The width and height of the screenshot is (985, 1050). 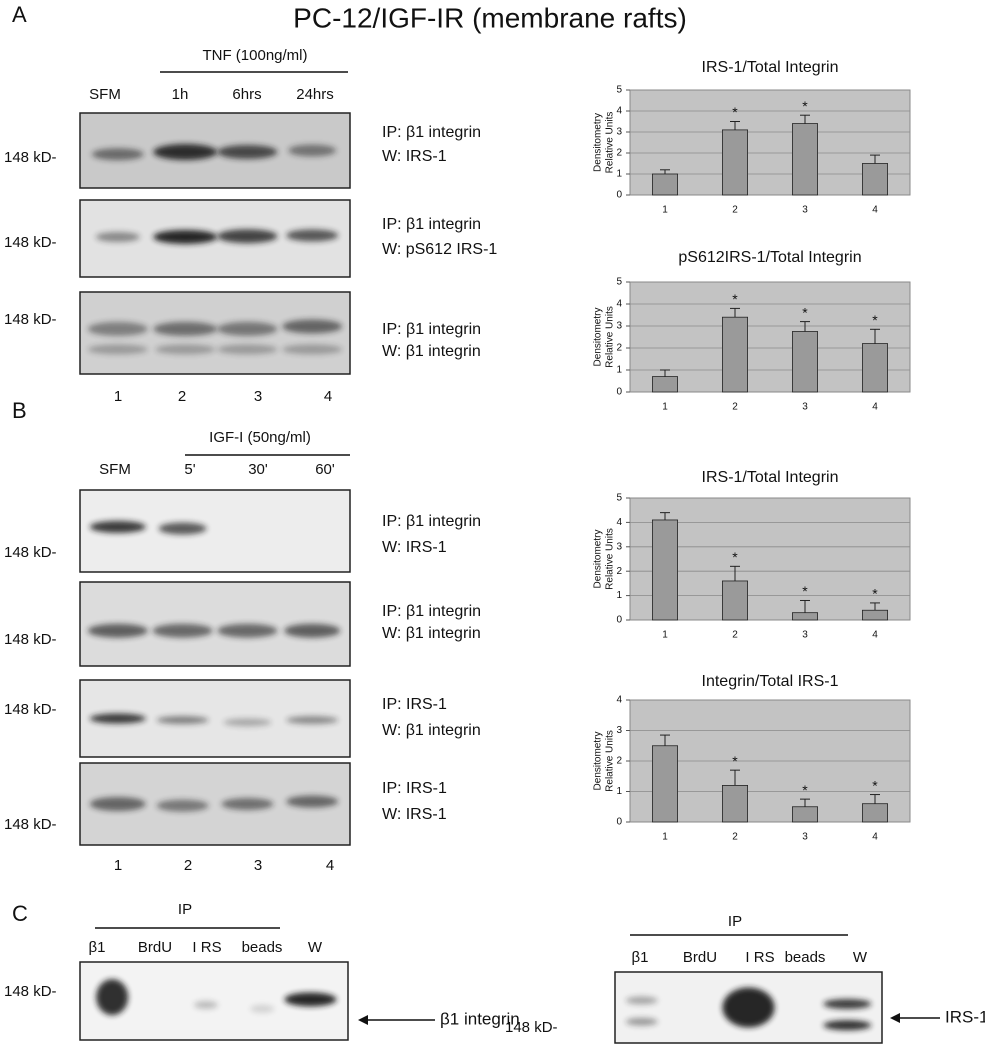 What do you see at coordinates (598, 559) in the screenshot?
I see `y-axis-label: Densitometry` at bounding box center [598, 559].